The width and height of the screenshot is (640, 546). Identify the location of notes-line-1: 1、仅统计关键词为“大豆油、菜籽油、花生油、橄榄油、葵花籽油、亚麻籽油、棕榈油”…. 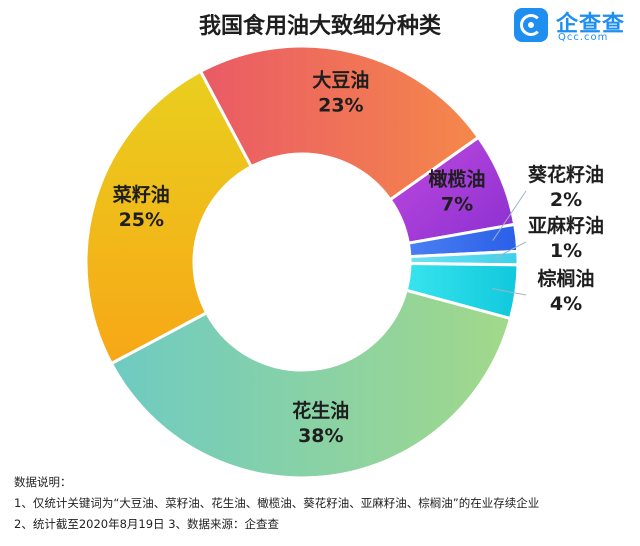
(277, 503).